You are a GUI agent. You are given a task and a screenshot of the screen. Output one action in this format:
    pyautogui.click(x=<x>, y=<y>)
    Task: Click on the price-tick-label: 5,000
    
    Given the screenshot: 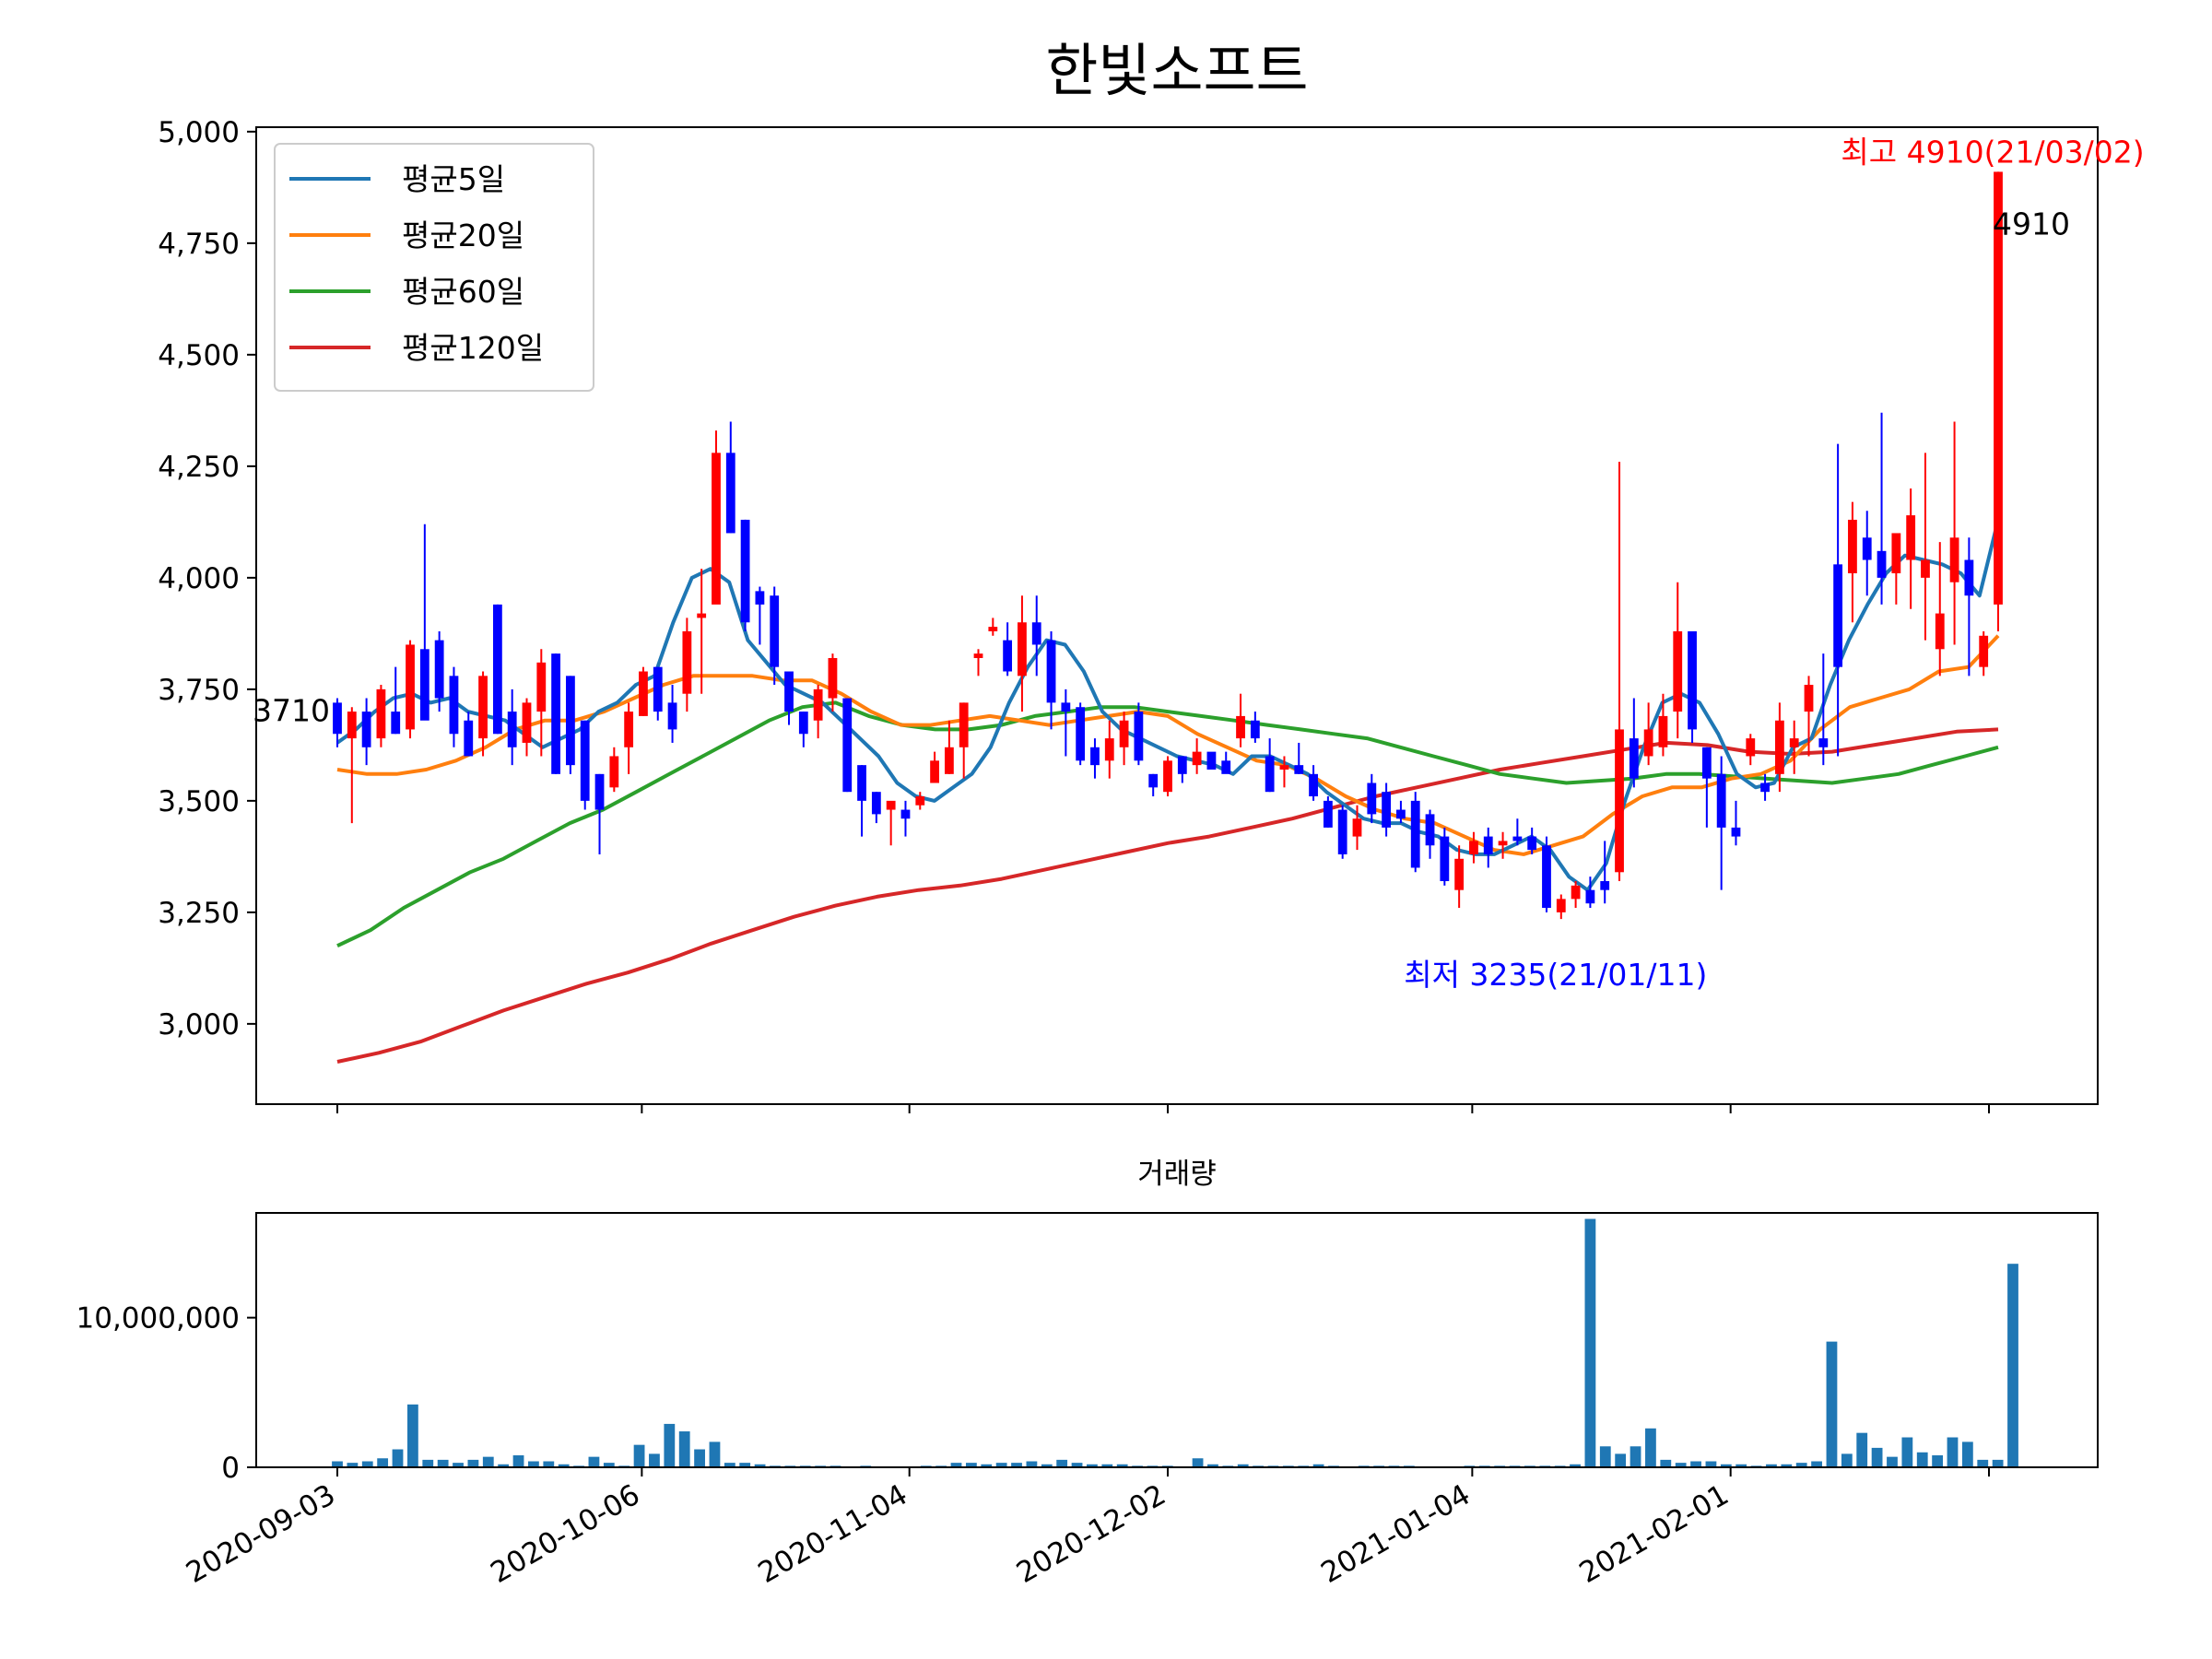 What is the action you would take?
    pyautogui.click(x=199, y=132)
    